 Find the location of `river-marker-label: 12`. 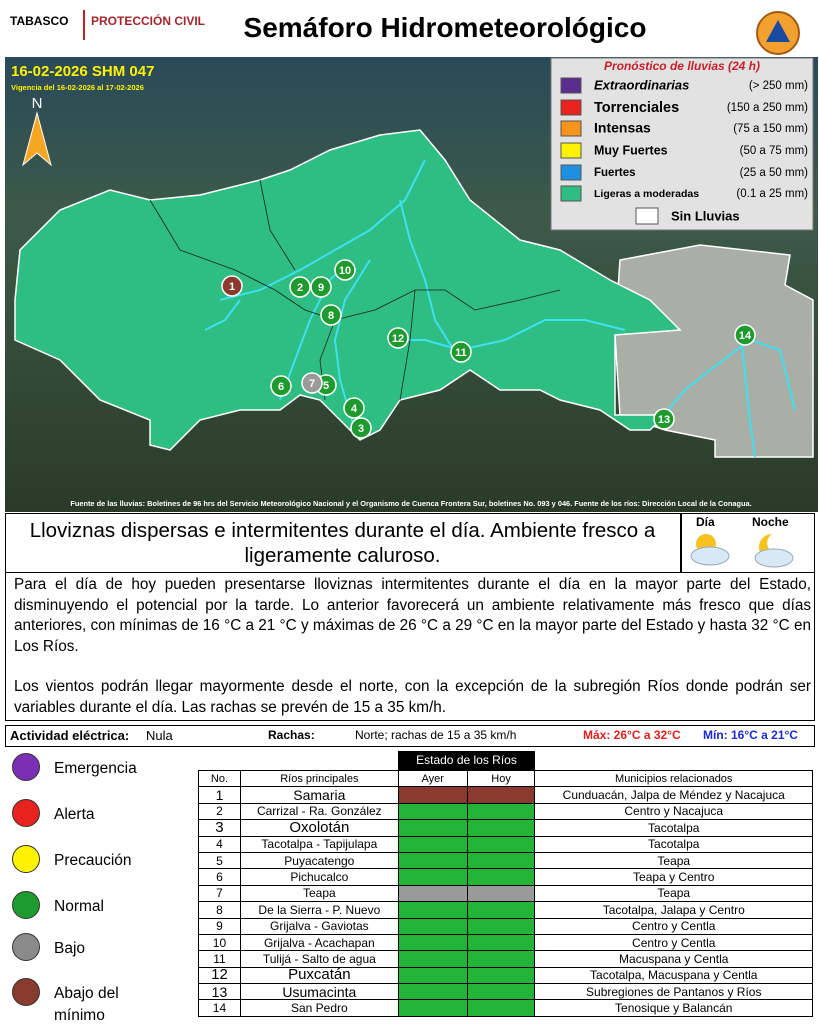

river-marker-label: 12 is located at coordinates (398, 339).